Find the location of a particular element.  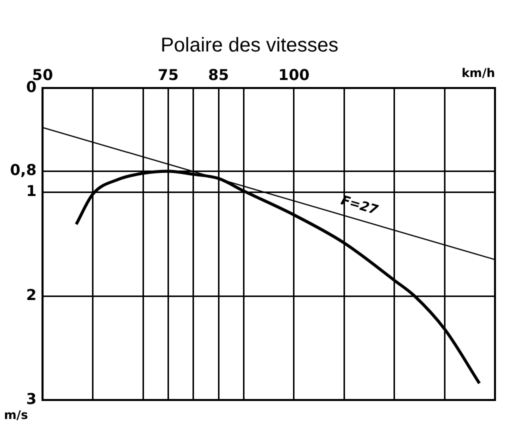

y-tick-label: 2 is located at coordinates (31, 295).